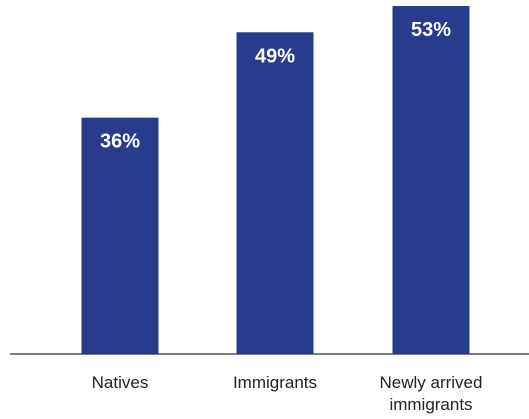 The width and height of the screenshot is (529, 419). I want to click on x-tick-label-natives: Natives, so click(120, 382).